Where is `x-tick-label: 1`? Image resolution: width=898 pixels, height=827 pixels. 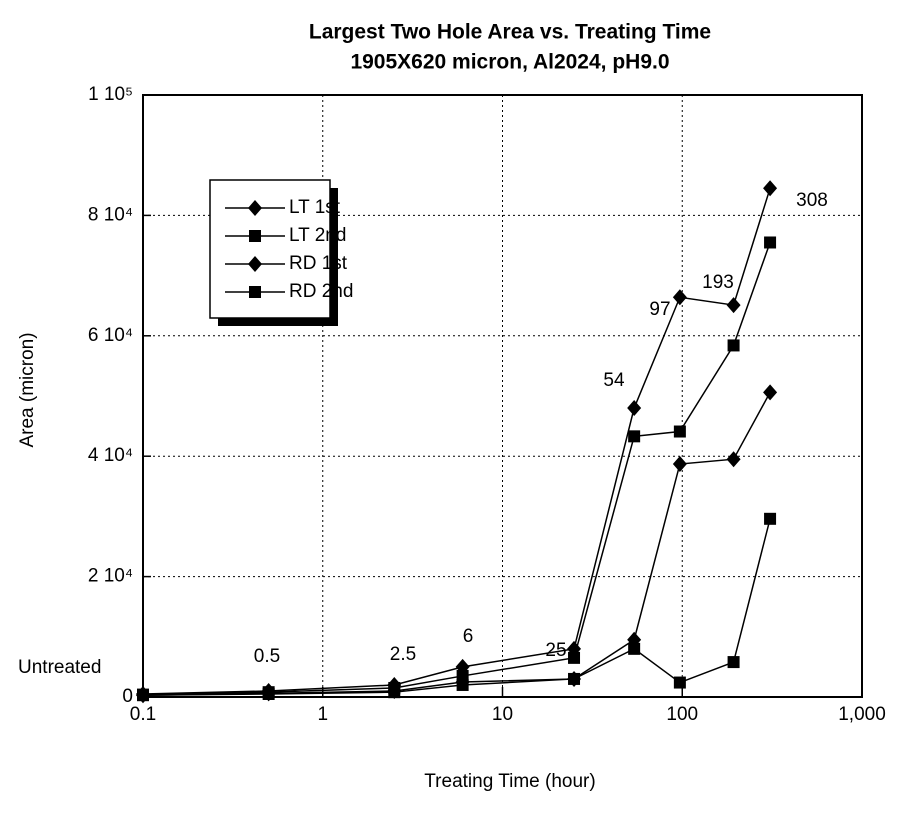 x-tick-label: 1 is located at coordinates (322, 714).